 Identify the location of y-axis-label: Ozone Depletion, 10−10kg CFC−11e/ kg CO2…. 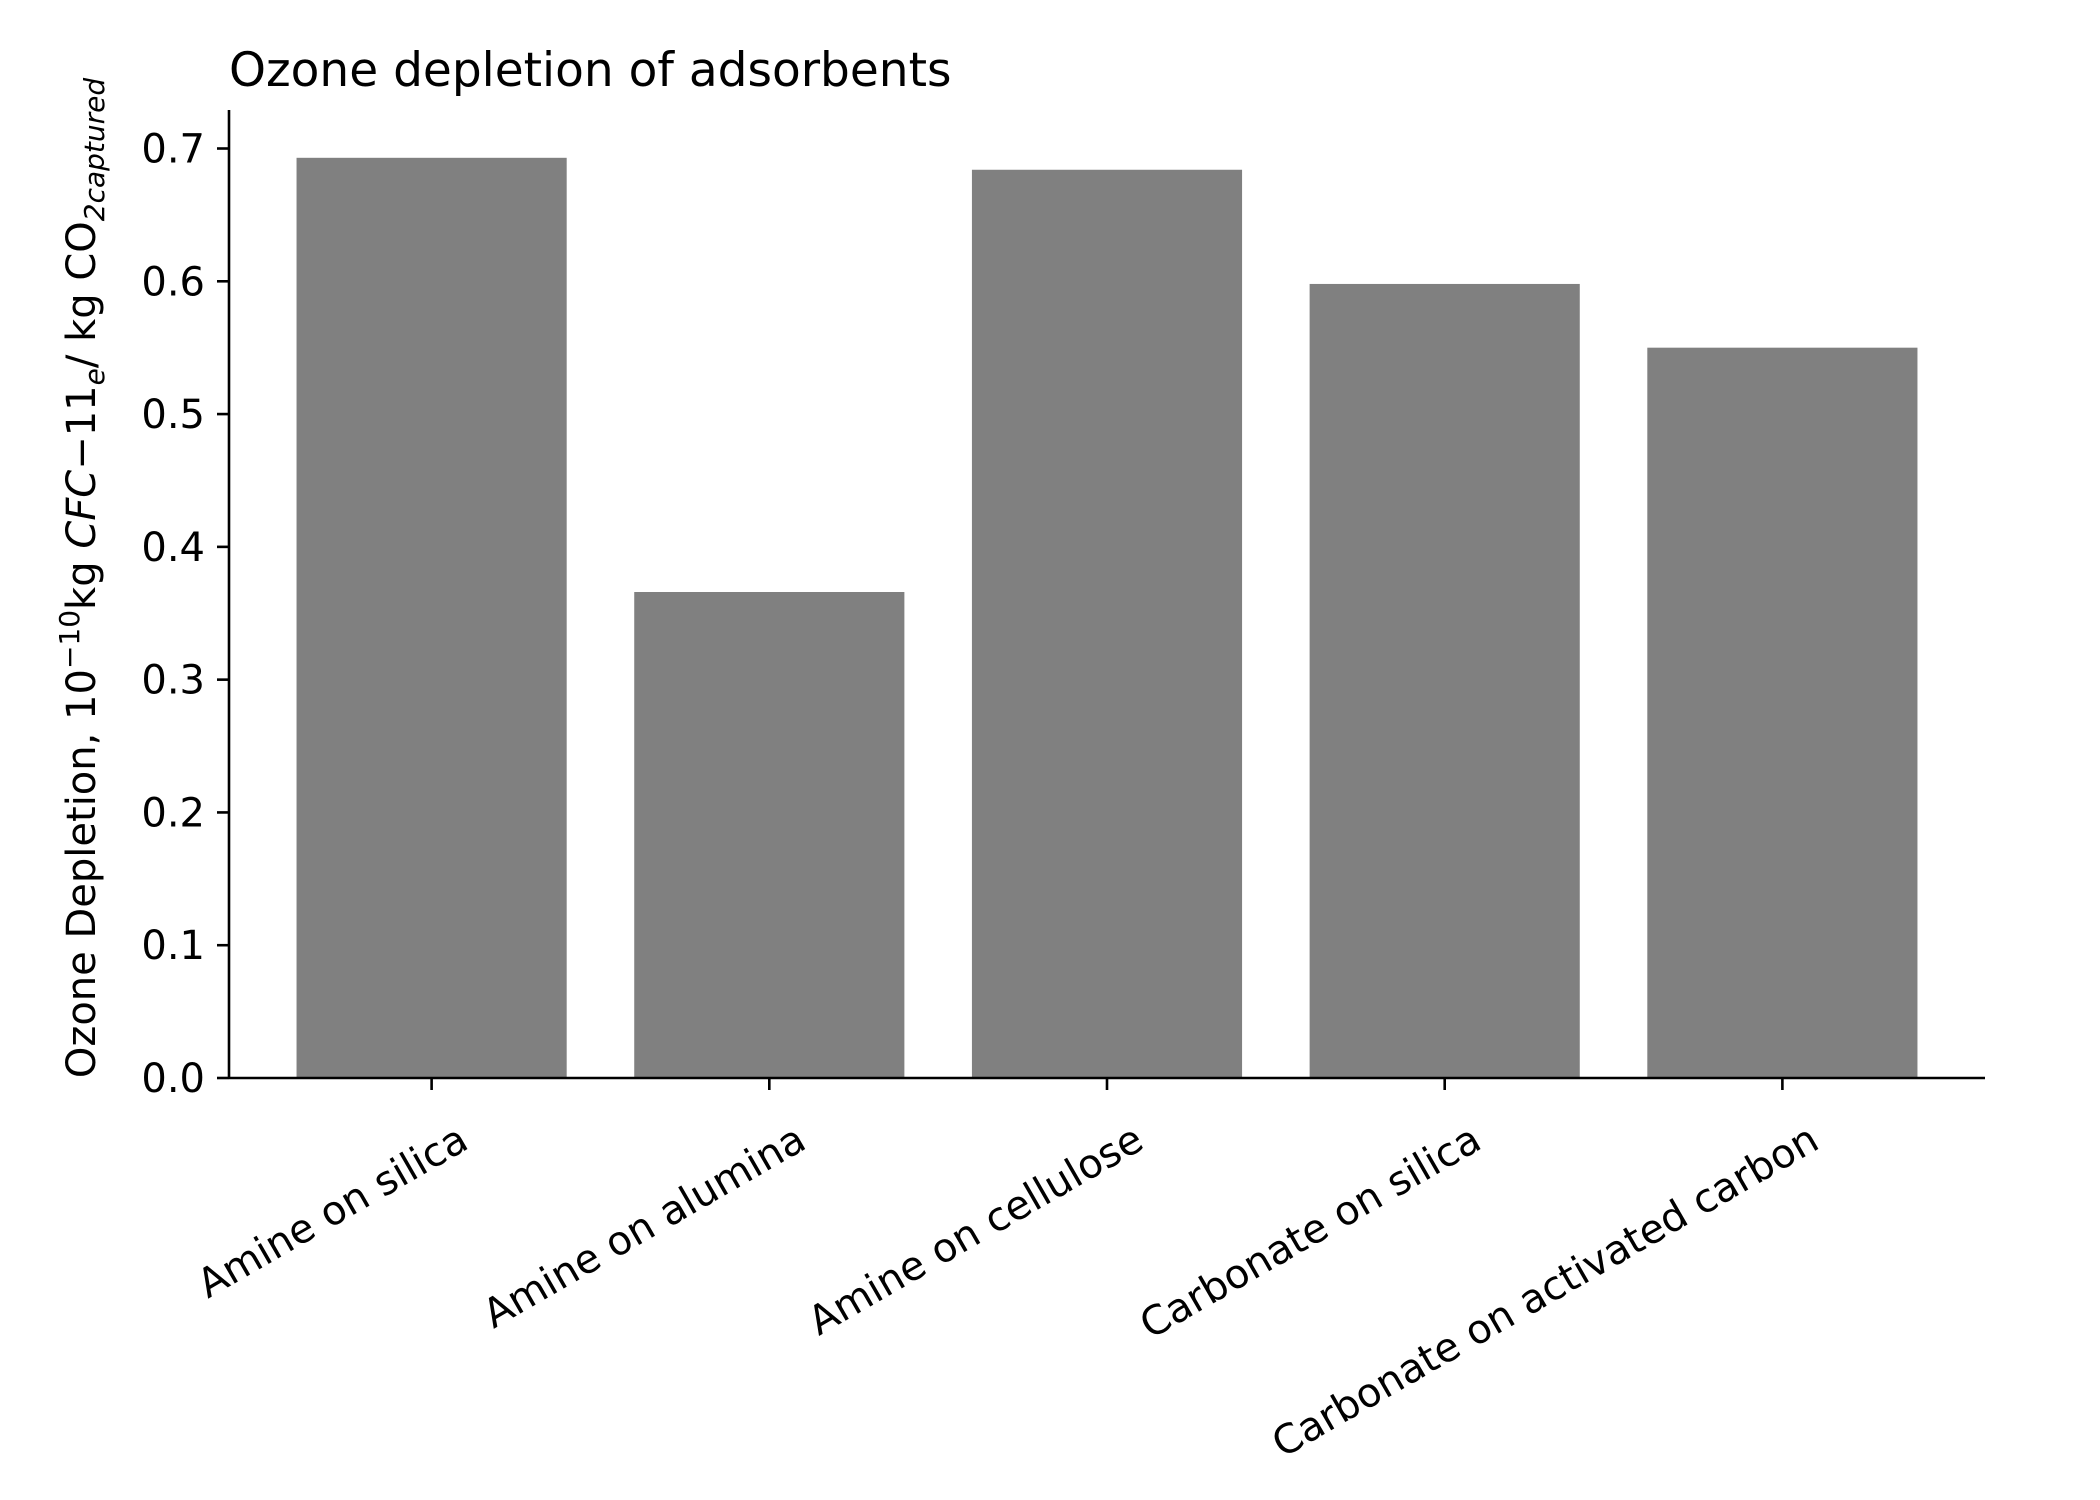
(82, 578).